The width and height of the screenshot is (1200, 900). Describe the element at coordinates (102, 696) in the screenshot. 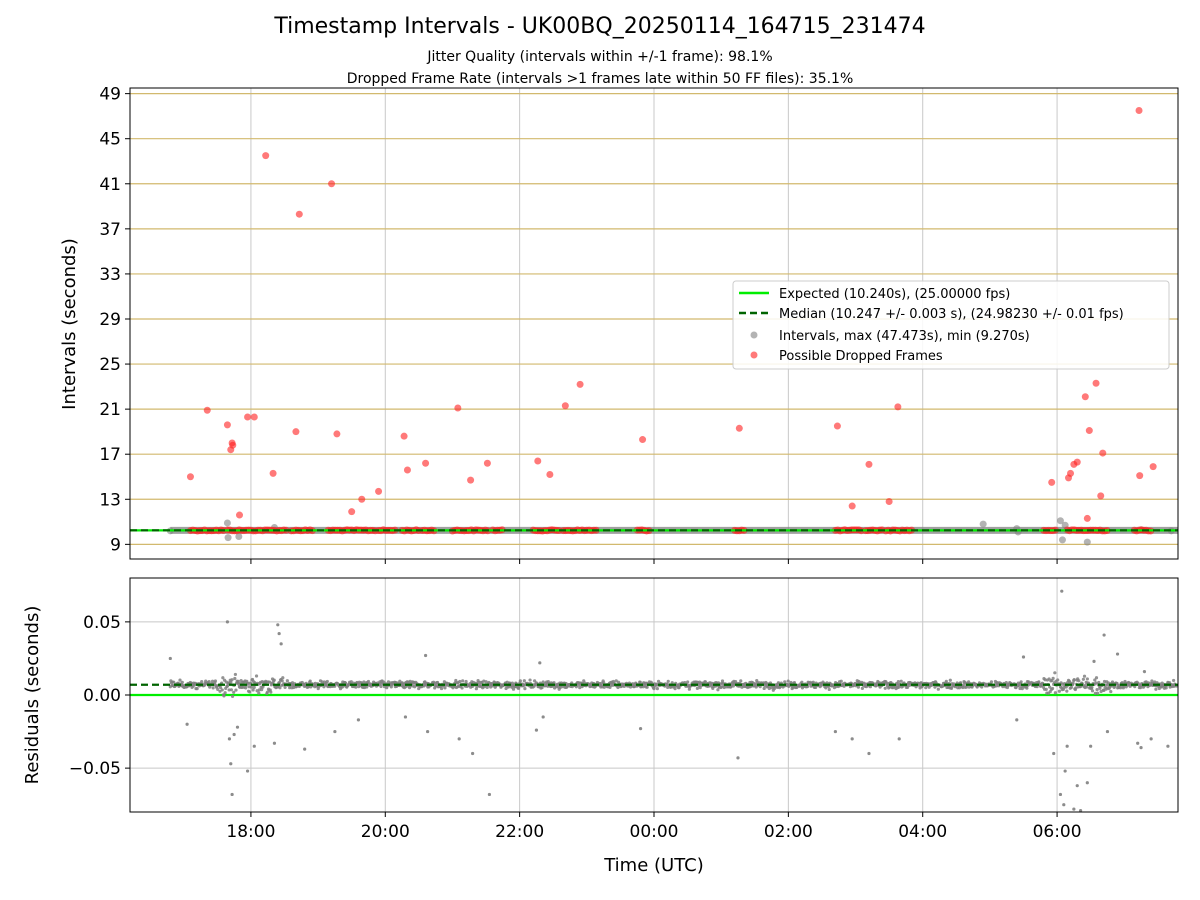

I see `bottom-y-tick-label: 0.00` at that location.